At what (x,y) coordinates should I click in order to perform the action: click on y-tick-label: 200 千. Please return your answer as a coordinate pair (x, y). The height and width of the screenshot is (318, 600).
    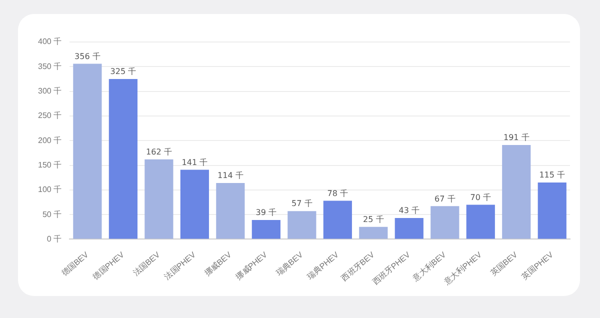
    Looking at the image, I should click on (50, 140).